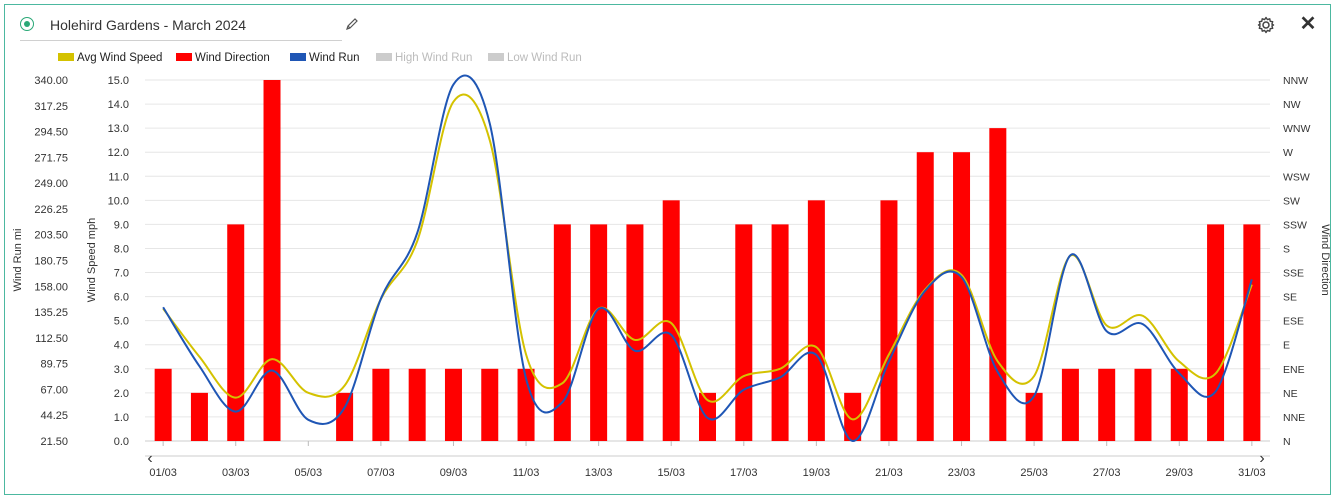  I want to click on pencil-icon, so click(352, 24).